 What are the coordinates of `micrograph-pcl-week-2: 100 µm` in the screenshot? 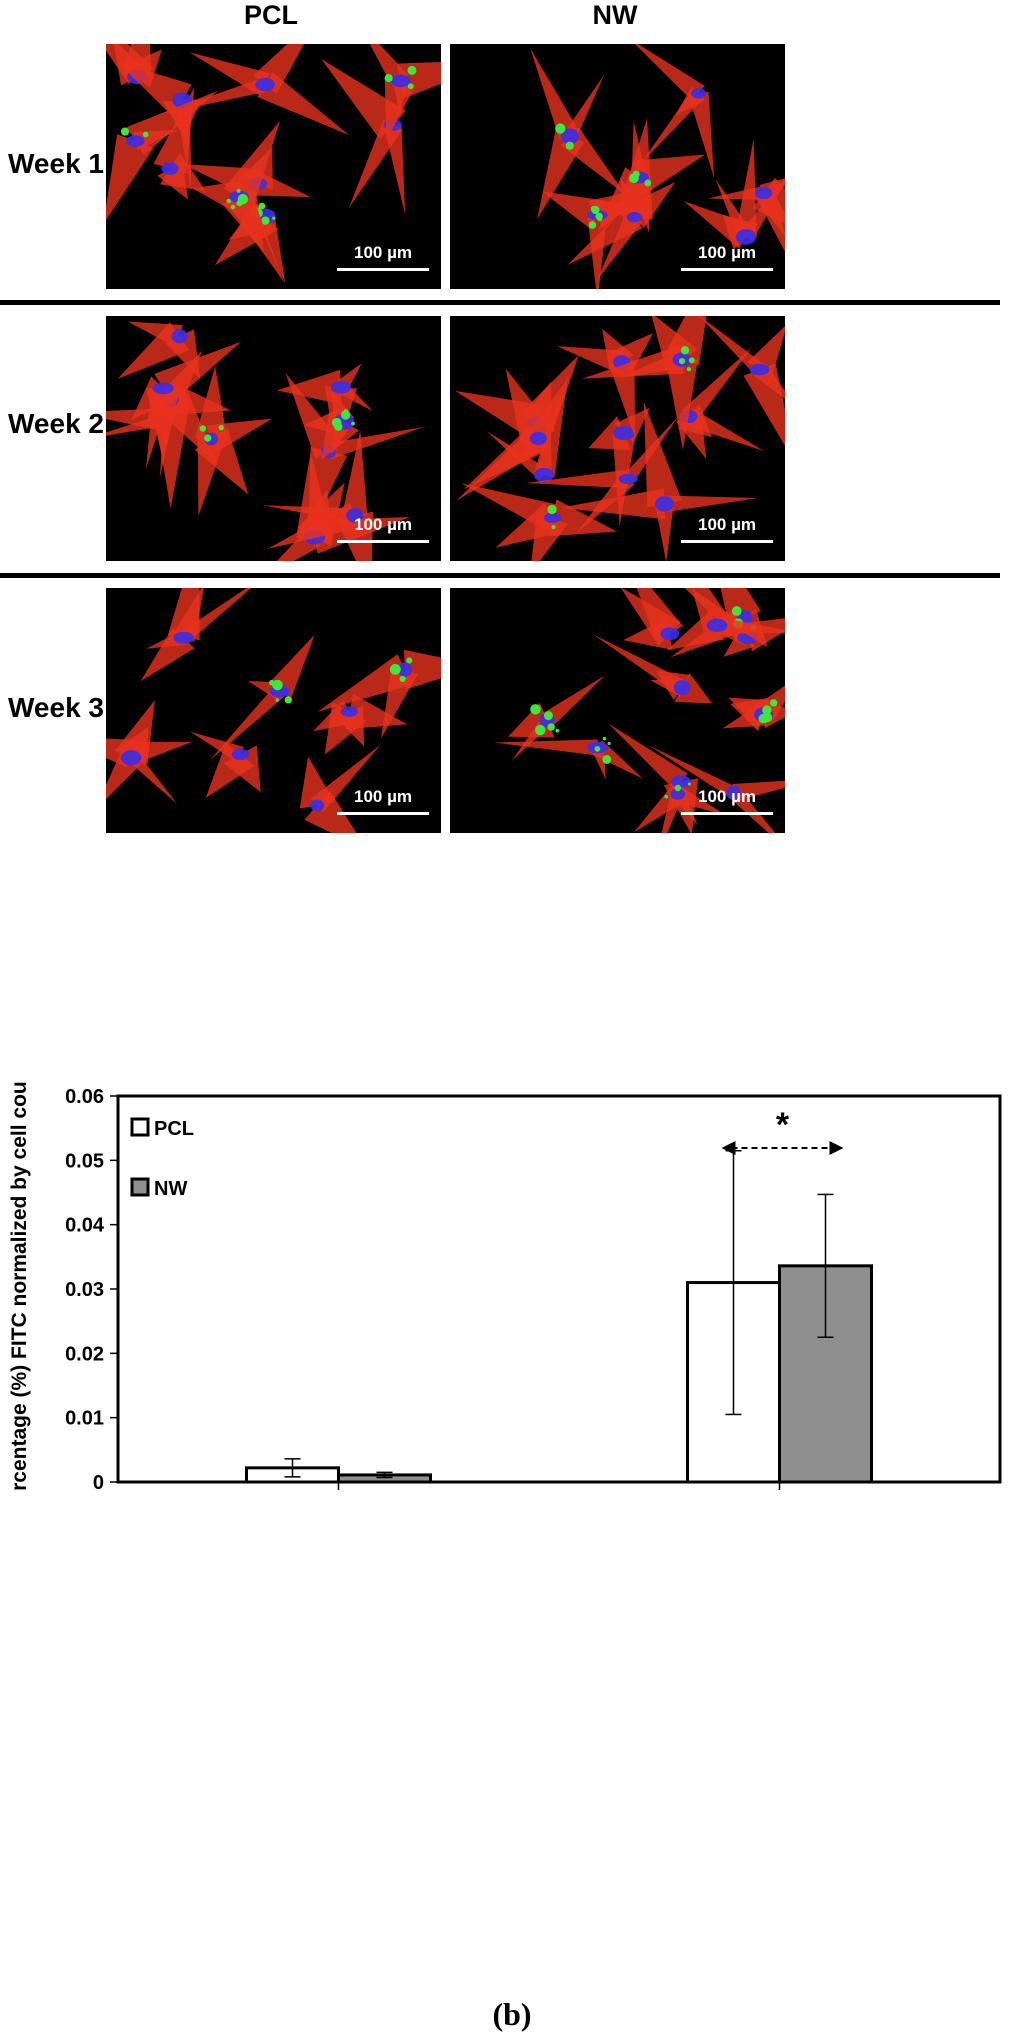 It's located at (273, 438).